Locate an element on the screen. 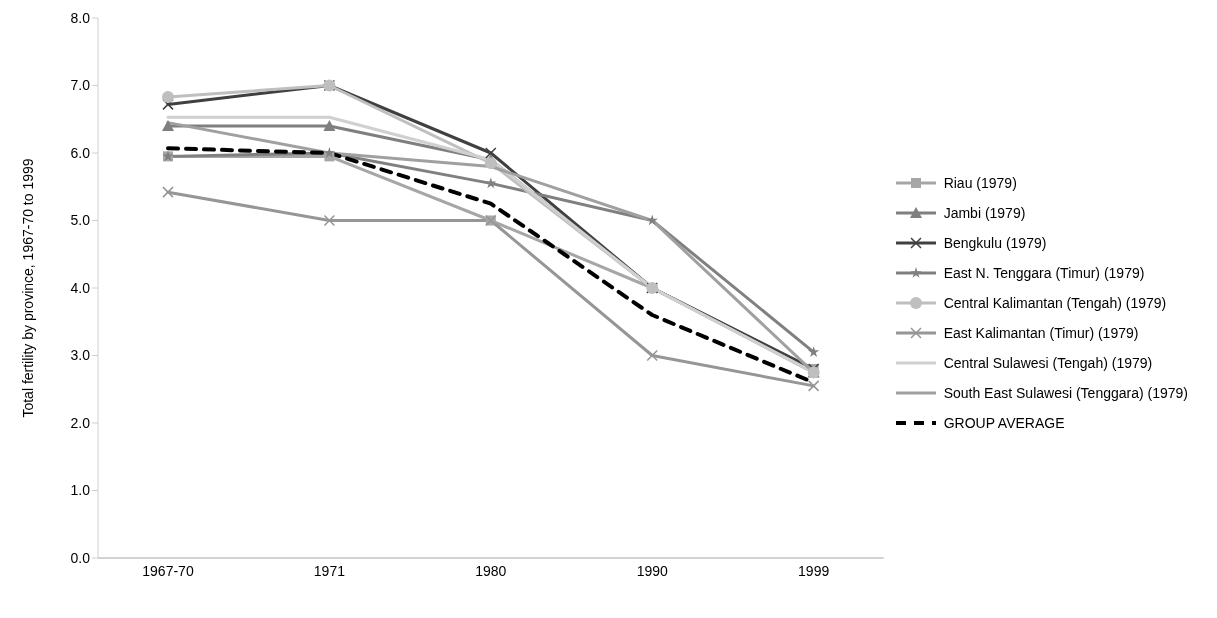 The height and width of the screenshot is (618, 1217). legend-label: Bengkulu (1979) is located at coordinates (995, 243).